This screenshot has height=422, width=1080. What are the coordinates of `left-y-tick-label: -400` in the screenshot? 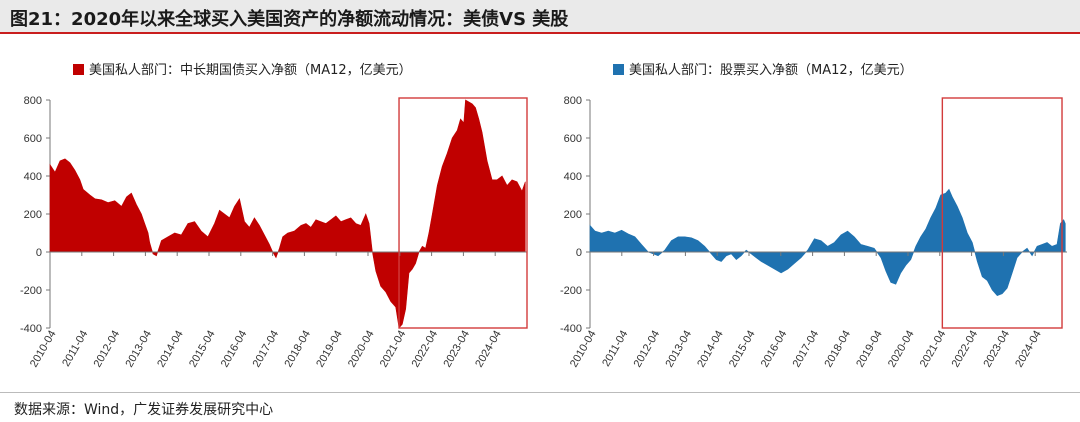 It's located at (31, 329).